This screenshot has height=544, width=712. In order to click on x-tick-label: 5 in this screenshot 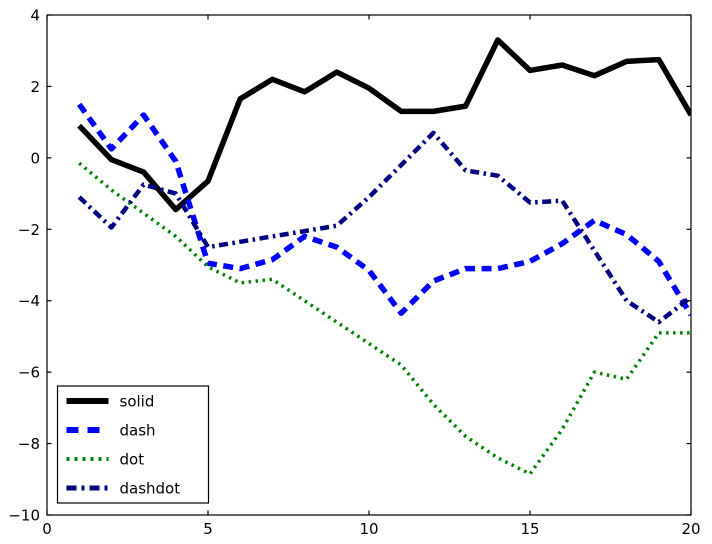, I will do `click(208, 529)`.